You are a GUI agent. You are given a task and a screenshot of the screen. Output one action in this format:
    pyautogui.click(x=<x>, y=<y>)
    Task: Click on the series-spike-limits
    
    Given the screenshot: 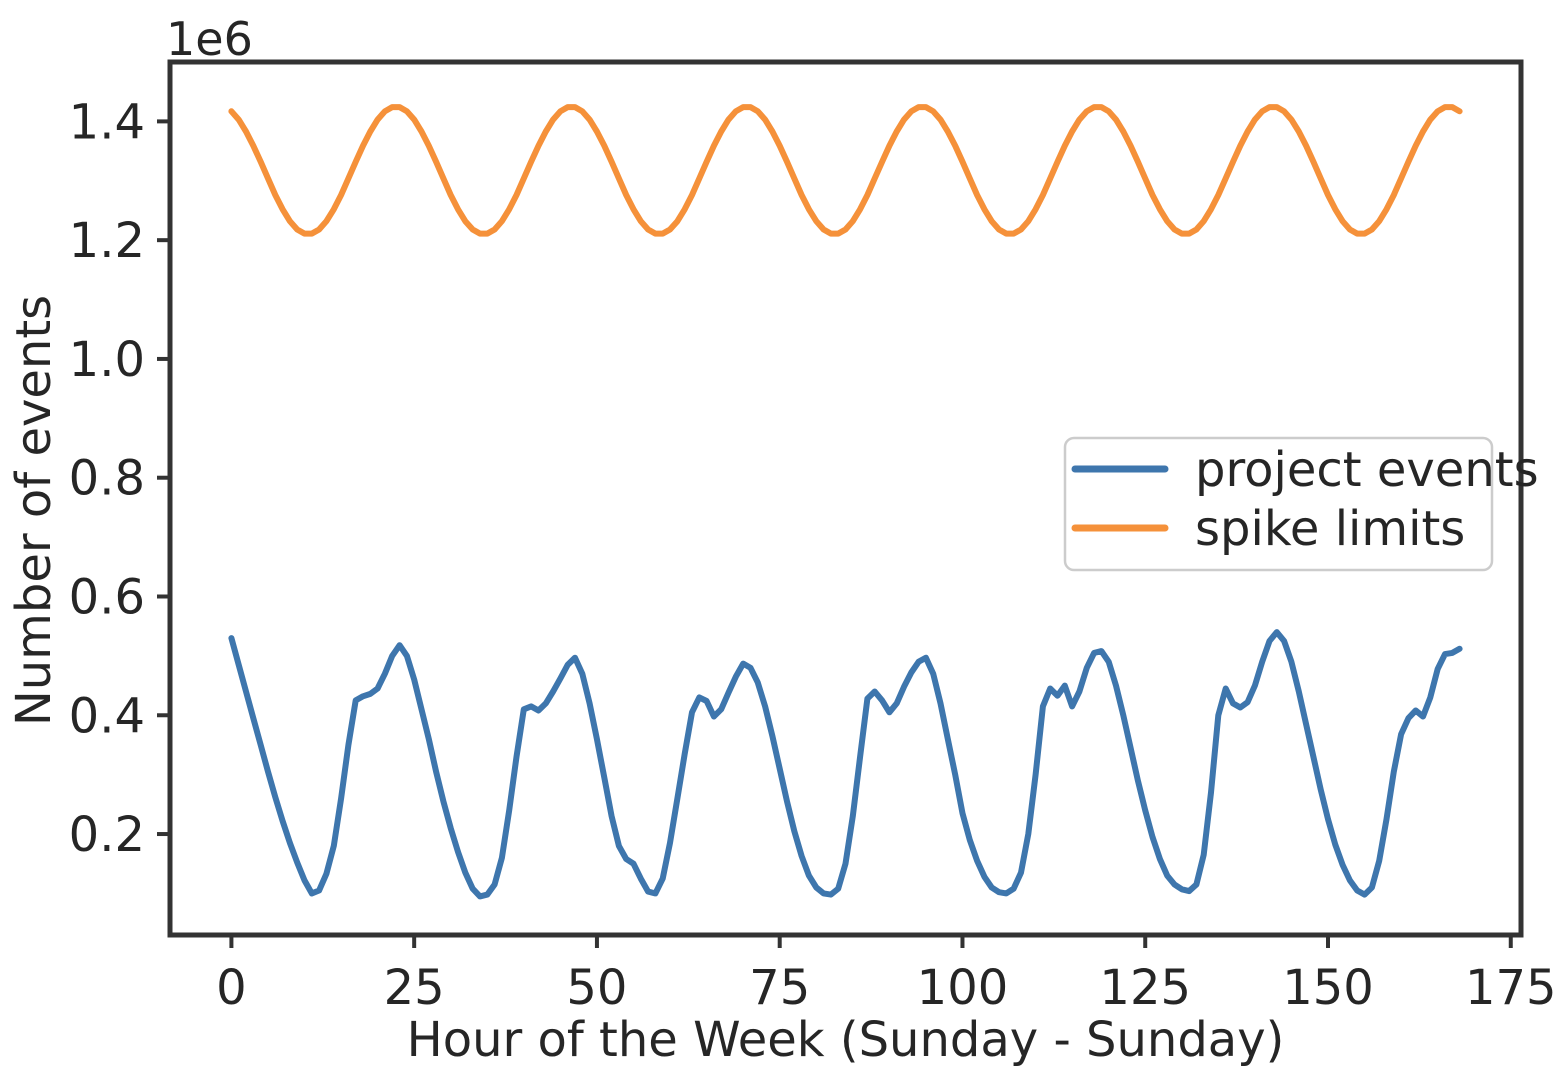 What is the action you would take?
    pyautogui.click(x=845, y=170)
    